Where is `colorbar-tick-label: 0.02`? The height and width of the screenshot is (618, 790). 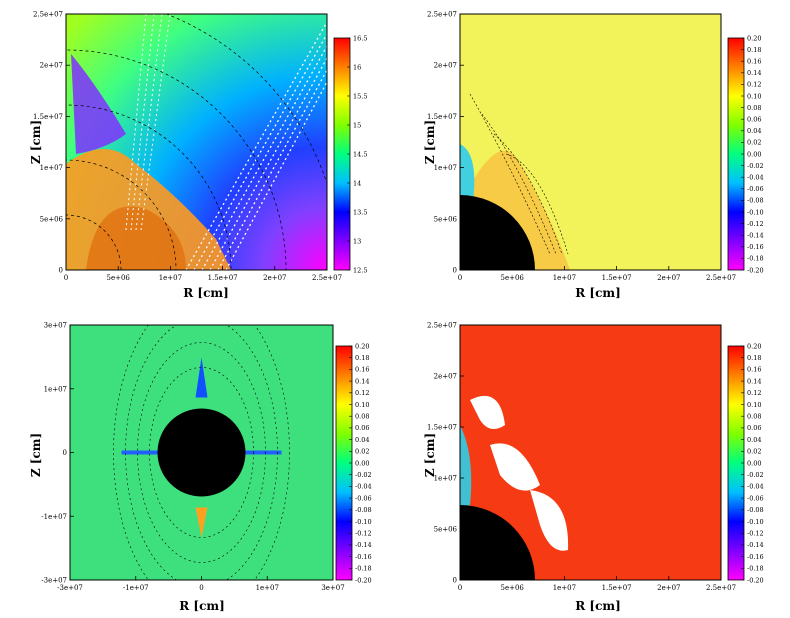
colorbar-tick-label: 0.02 is located at coordinates (754, 452).